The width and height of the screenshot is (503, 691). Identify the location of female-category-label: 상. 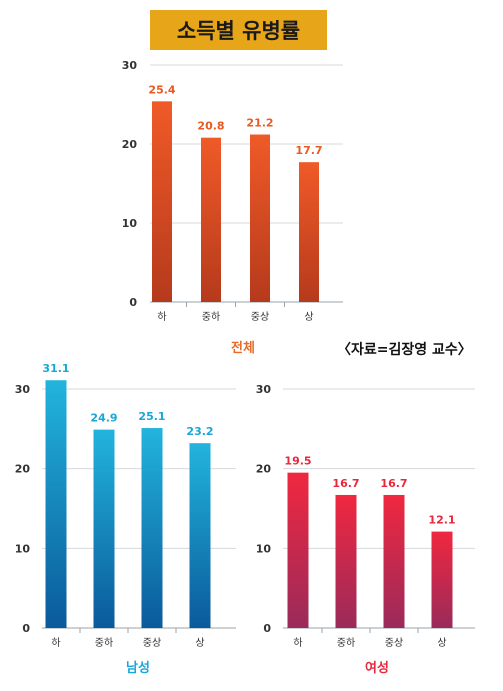
(441, 643).